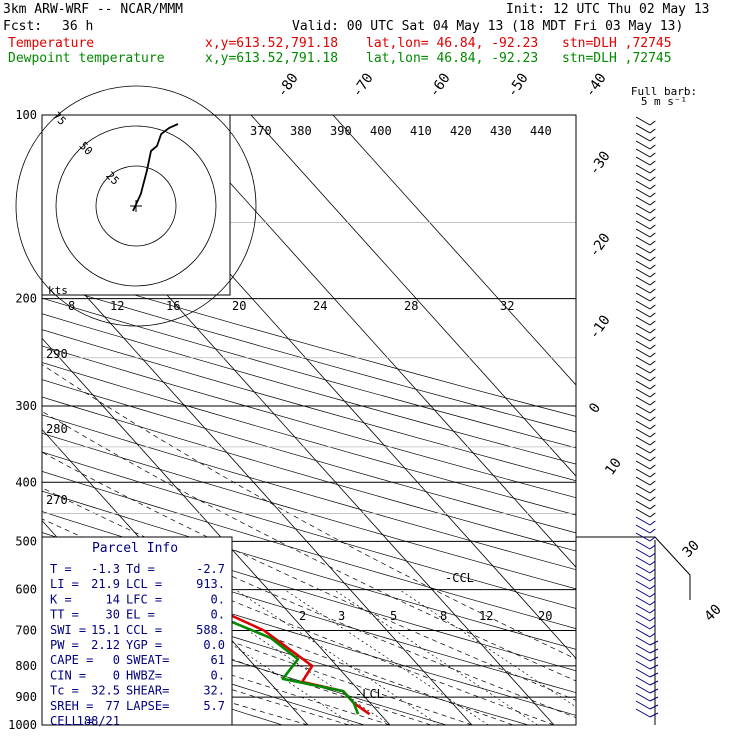 Image resolution: width=740 pixels, height=740 pixels. What do you see at coordinates (257, 647) in the screenshot?
I see `moist-adiabat` at bounding box center [257, 647].